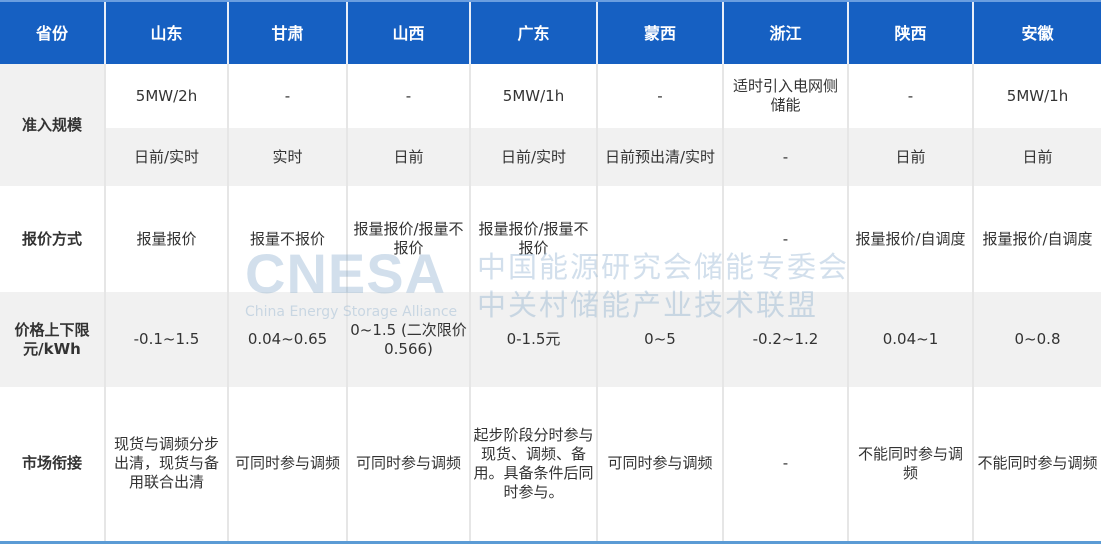  Describe the element at coordinates (166, 239) in the screenshot. I see `table-cell: 报量报价` at that location.